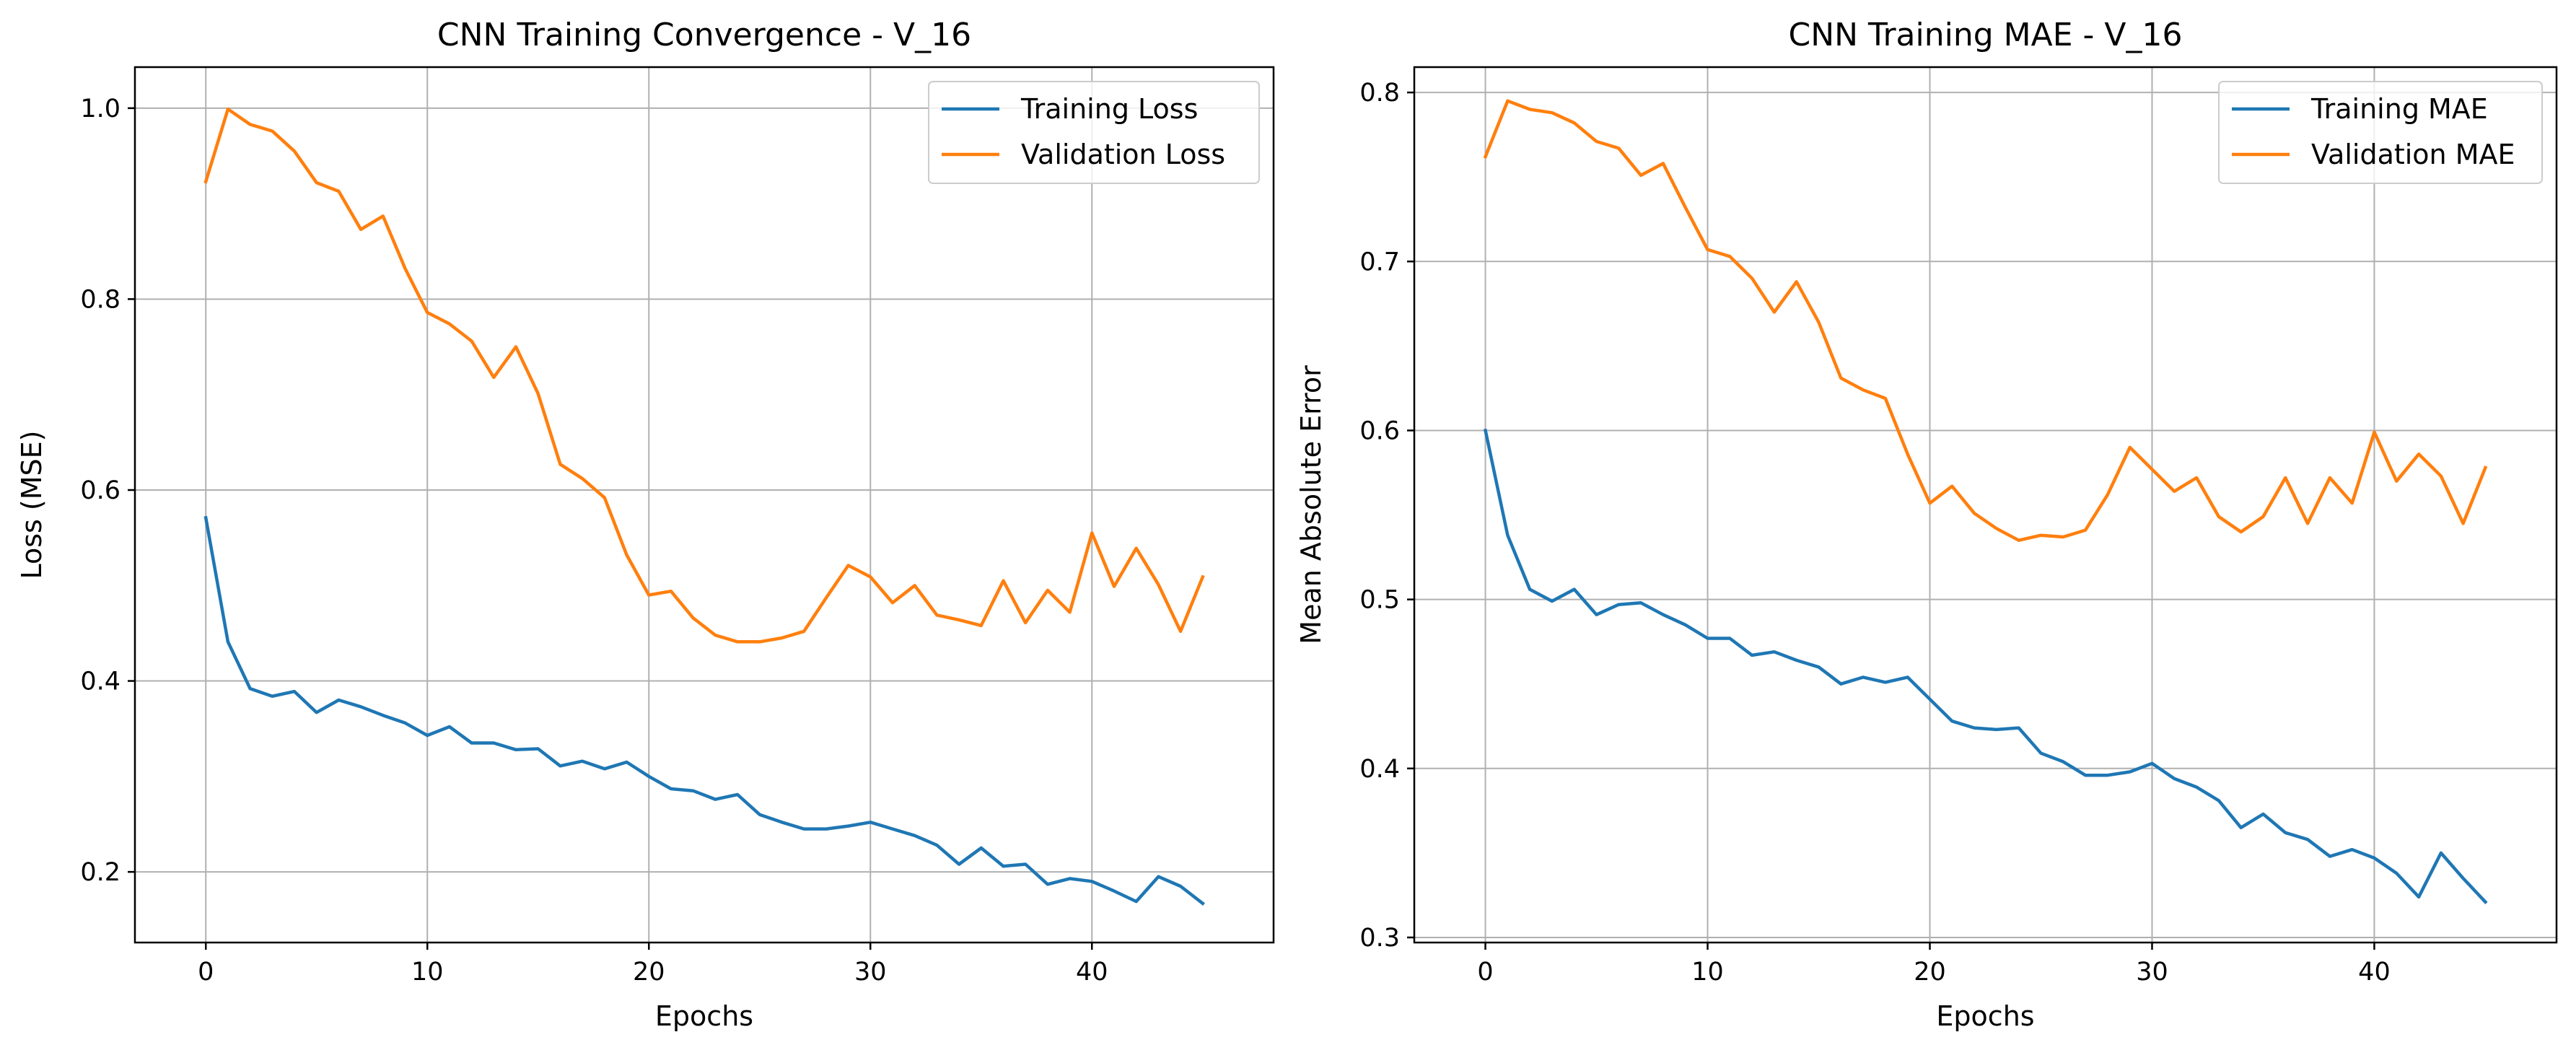  What do you see at coordinates (1379, 430) in the screenshot?
I see `mae-y-tick-label: 0.6` at bounding box center [1379, 430].